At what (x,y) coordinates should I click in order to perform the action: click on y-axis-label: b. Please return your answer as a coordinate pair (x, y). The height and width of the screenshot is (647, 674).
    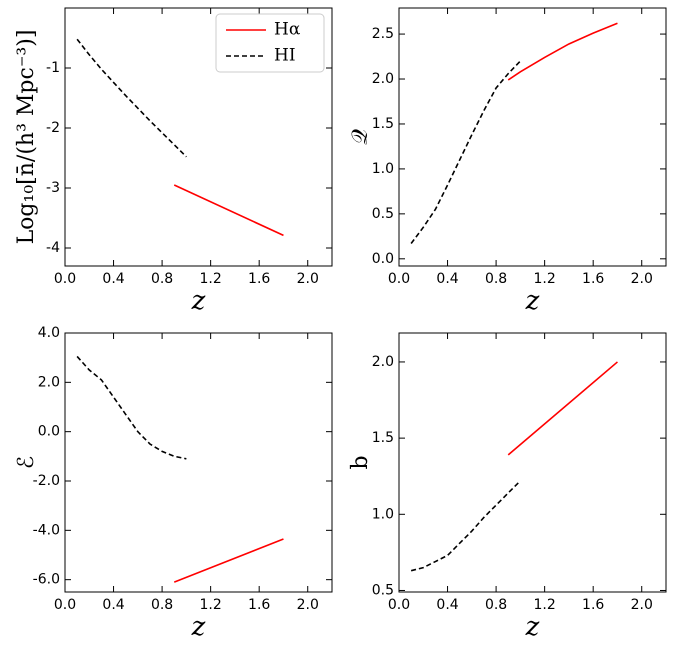
    Looking at the image, I should click on (360, 462).